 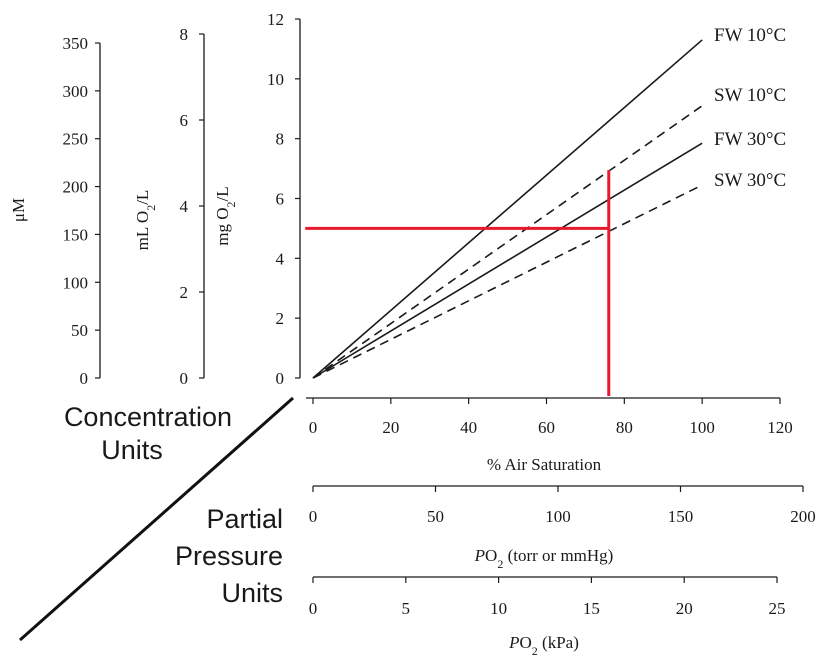 I want to click on concentration-tick-label: 6, so click(x=184, y=120).